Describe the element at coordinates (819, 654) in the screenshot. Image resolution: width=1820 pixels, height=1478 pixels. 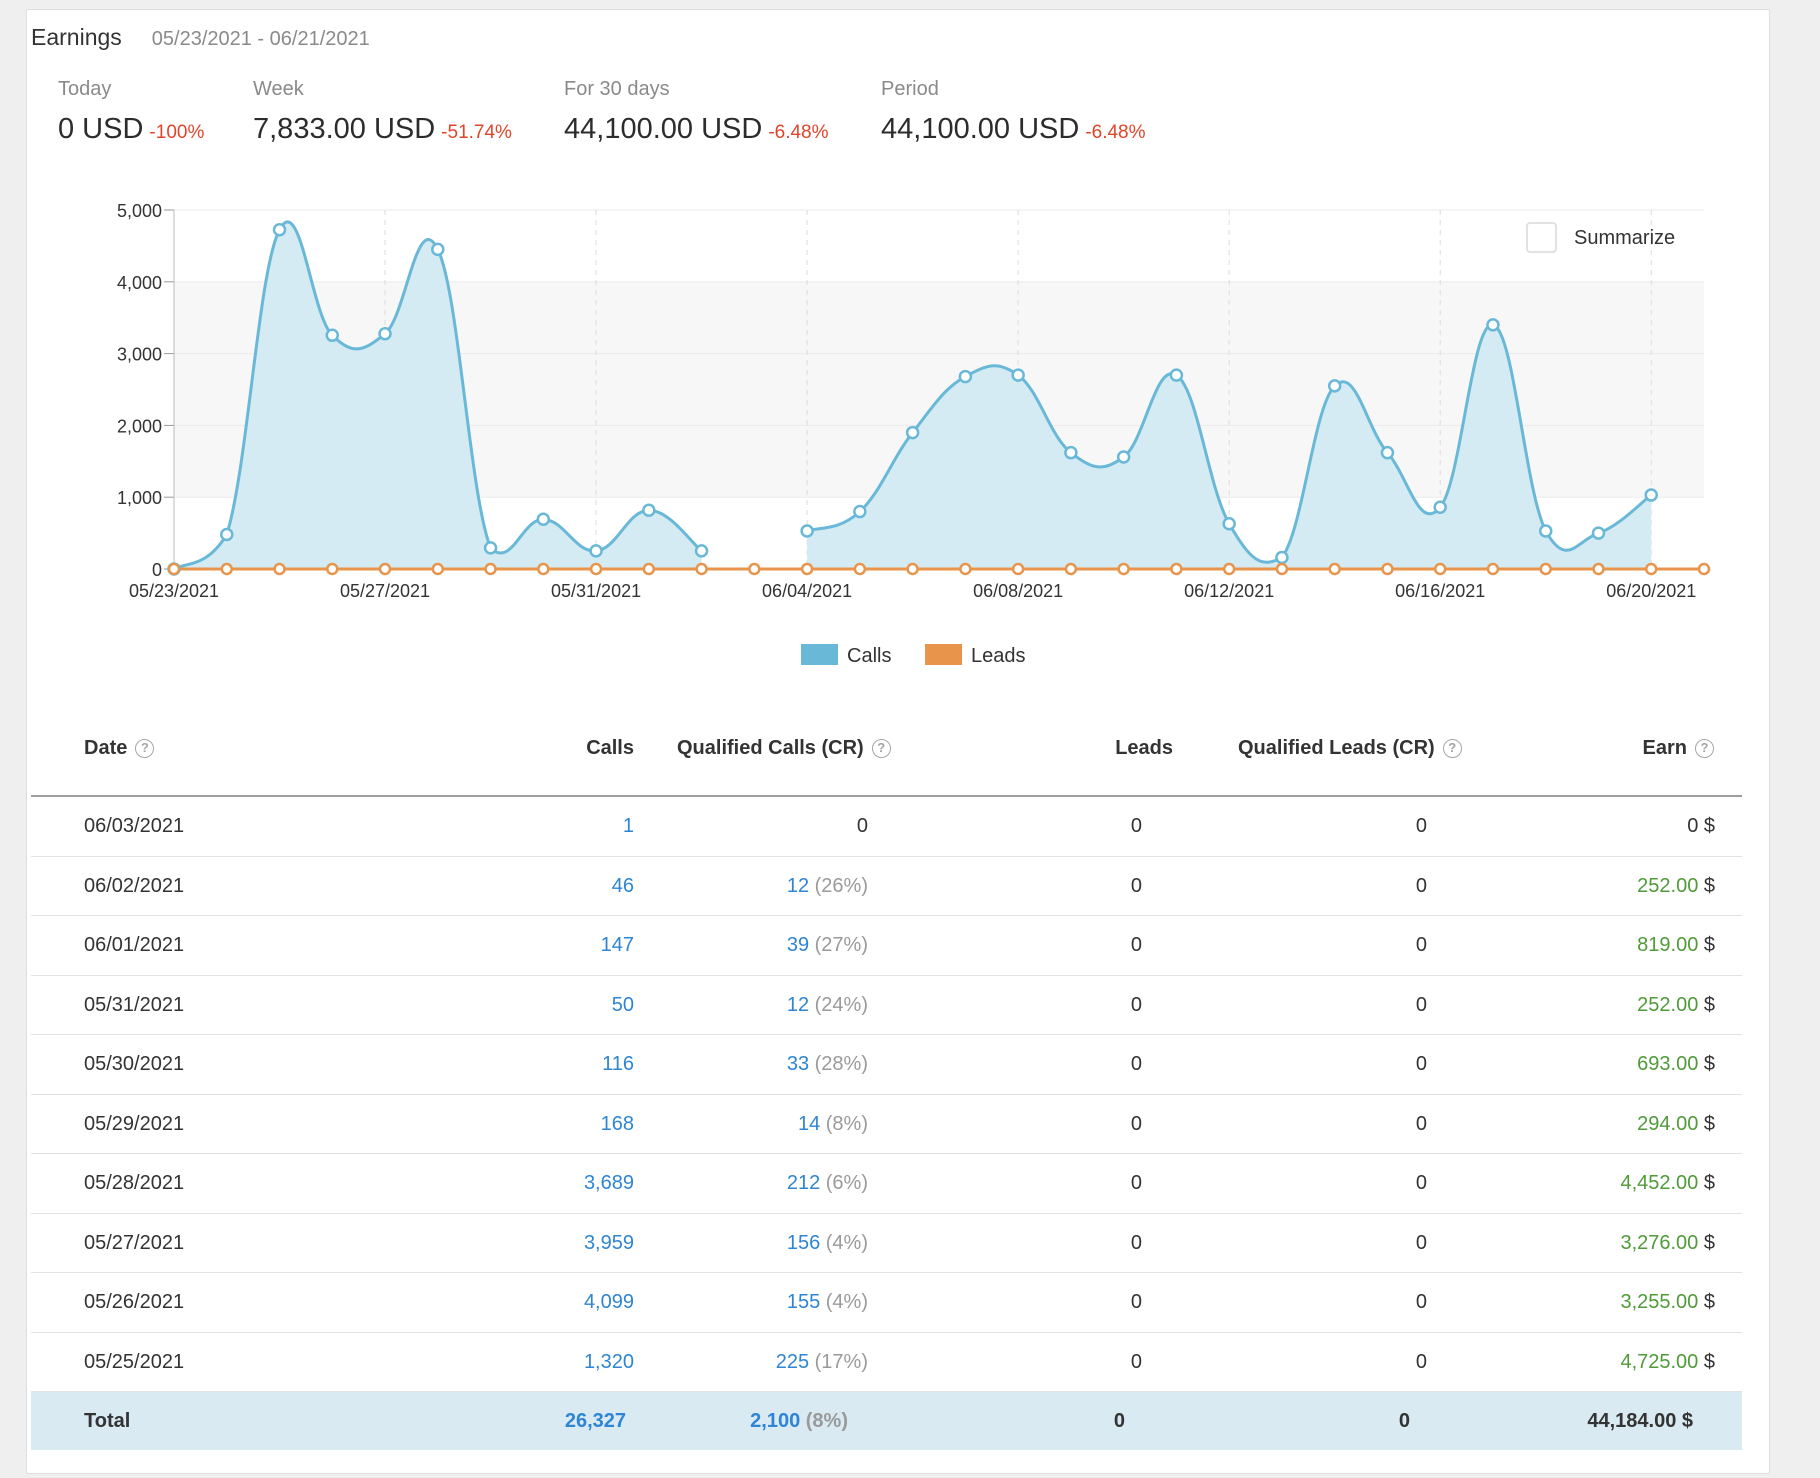
I see `legend-swatch-calls` at that location.